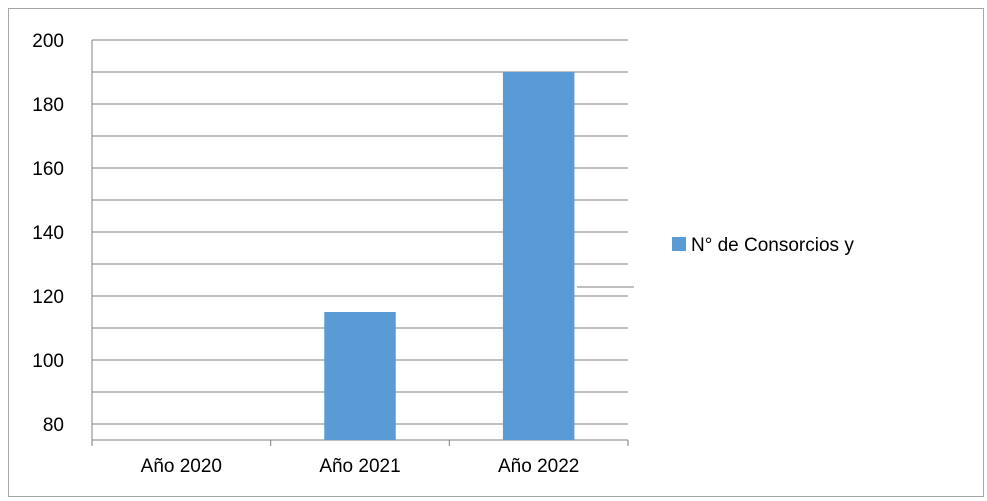  What do you see at coordinates (48, 105) in the screenshot?
I see `y-tick-label: 180` at bounding box center [48, 105].